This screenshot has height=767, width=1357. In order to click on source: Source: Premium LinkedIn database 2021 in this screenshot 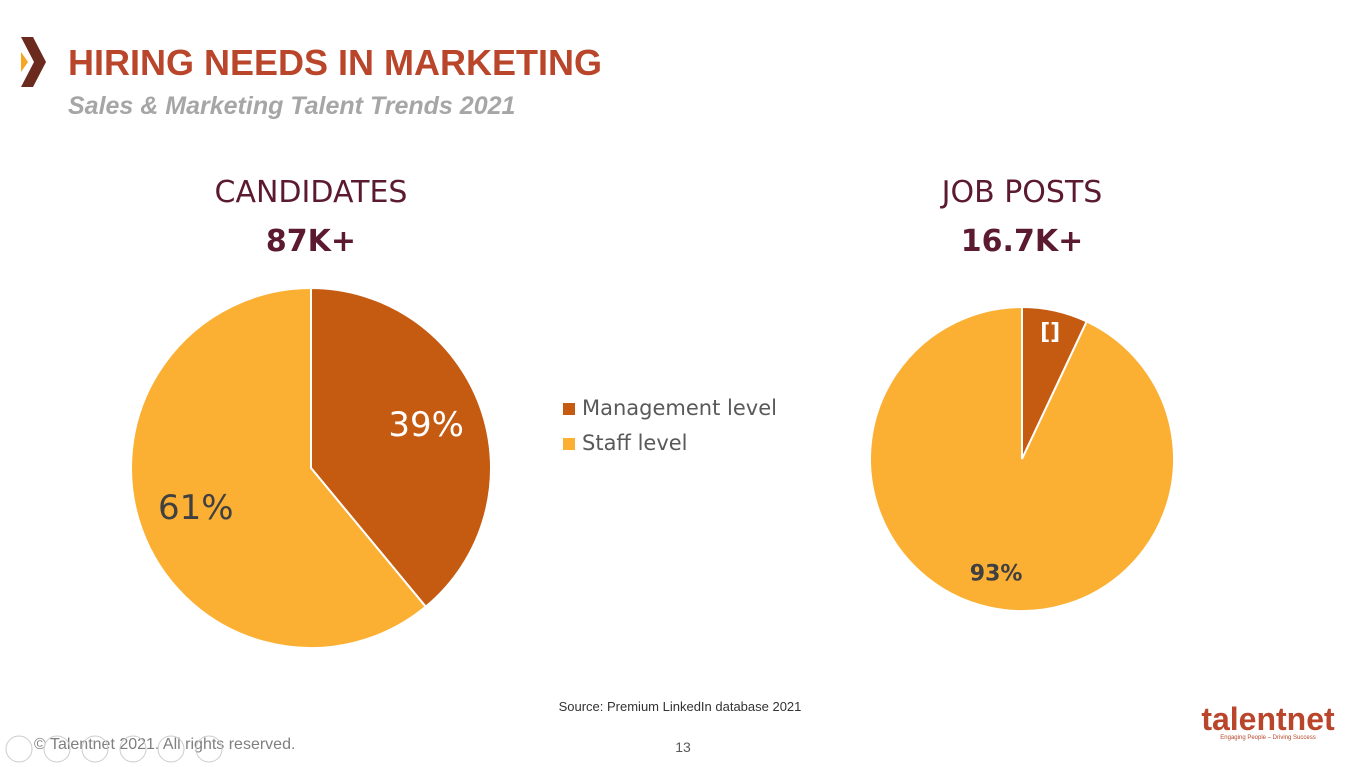, I will do `click(680, 706)`.